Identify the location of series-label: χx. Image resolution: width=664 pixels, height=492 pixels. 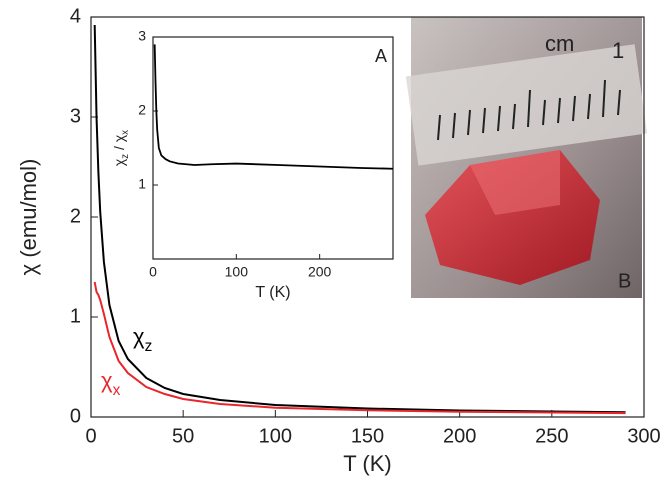
(111, 383).